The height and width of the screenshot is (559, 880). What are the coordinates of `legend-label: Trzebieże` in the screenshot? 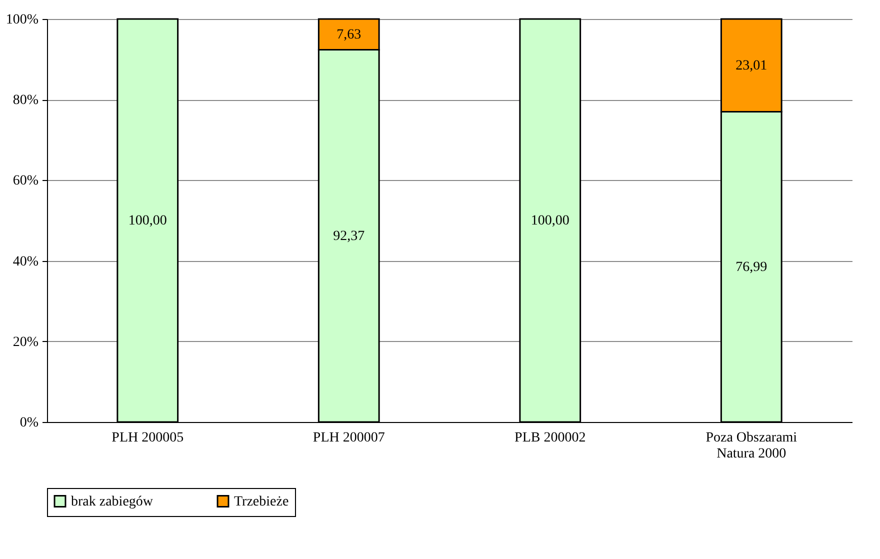 It's located at (261, 502).